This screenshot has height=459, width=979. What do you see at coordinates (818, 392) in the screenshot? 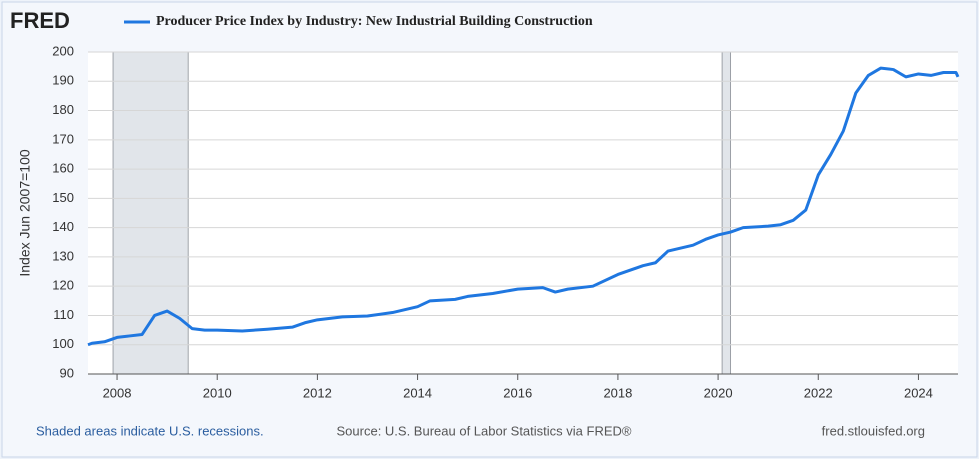
I see `x-tick-label: 2022` at bounding box center [818, 392].